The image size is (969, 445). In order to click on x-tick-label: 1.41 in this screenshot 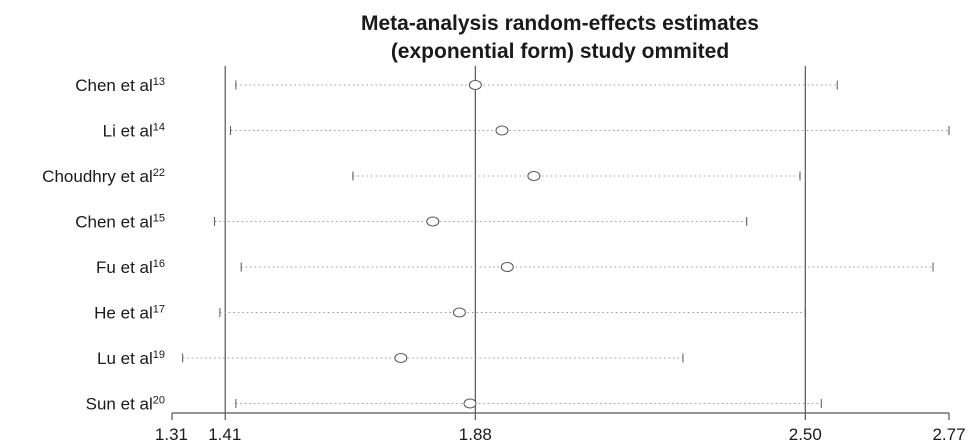, I will do `click(224, 434)`.